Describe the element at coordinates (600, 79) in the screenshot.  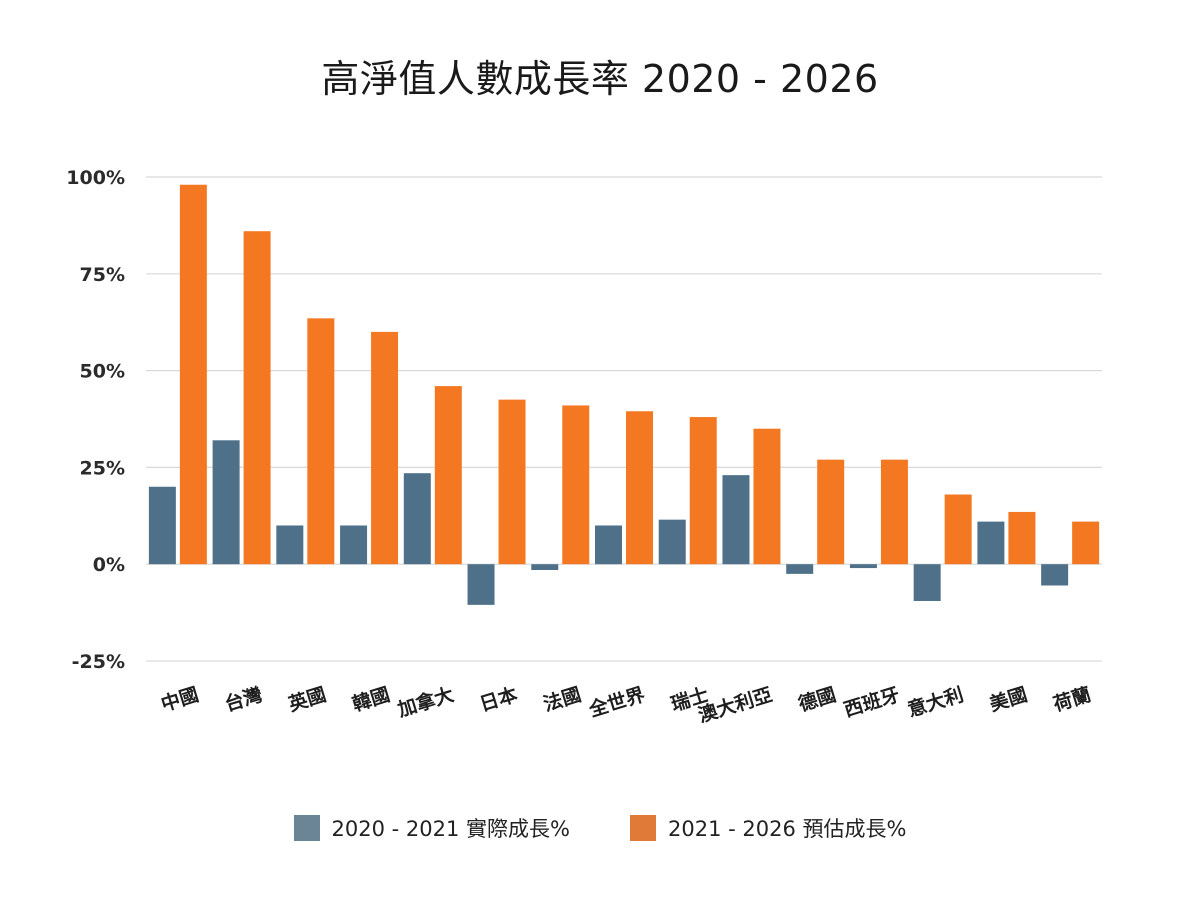
I see `chart-title: 高淨值人數成長率 2020 - 2026` at that location.